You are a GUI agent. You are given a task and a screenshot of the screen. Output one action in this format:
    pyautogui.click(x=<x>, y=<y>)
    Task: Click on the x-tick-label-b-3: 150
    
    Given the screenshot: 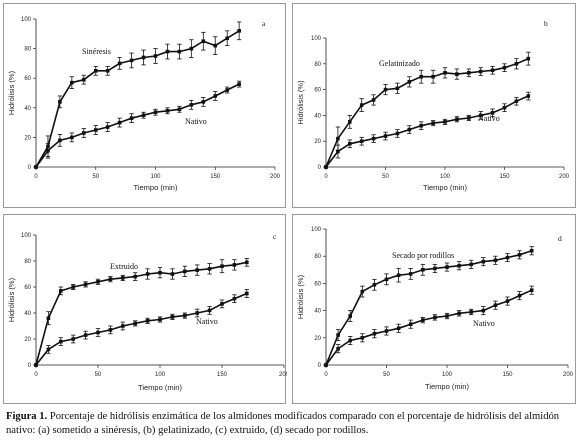 What is the action you would take?
    pyautogui.click(x=504, y=177)
    